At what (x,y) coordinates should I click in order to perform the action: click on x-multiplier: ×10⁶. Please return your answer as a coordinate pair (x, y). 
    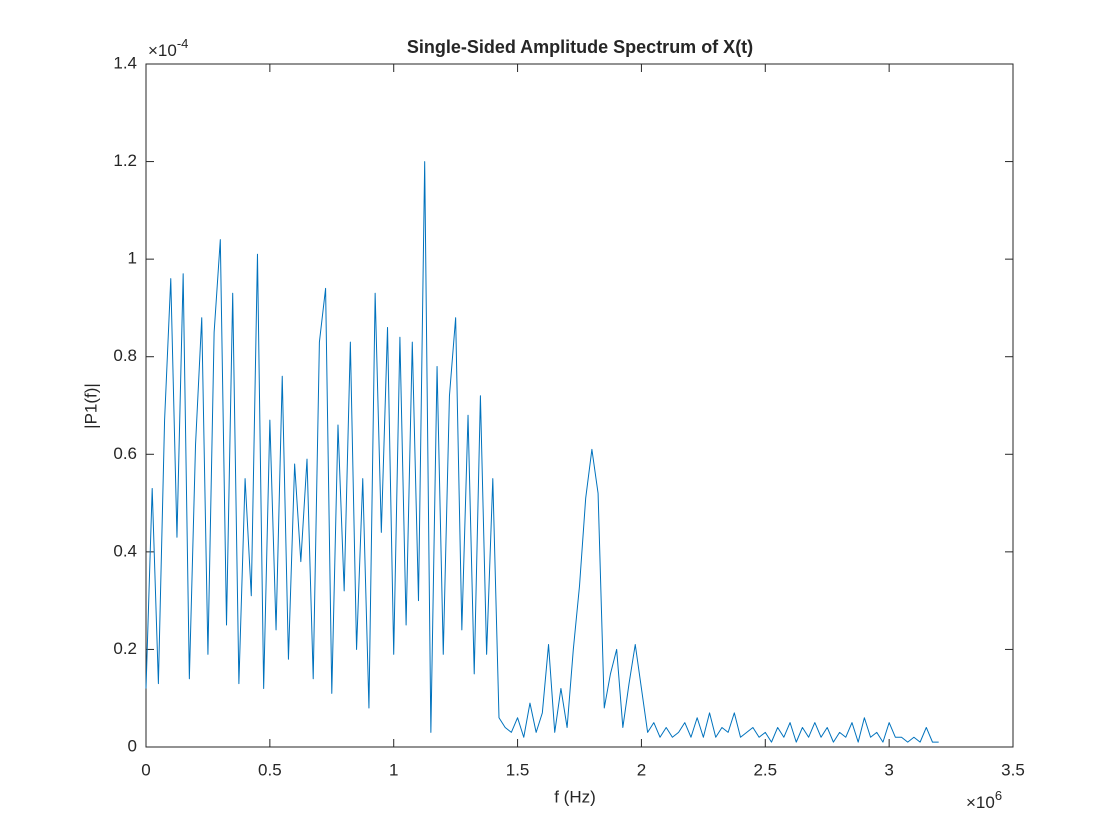
    Looking at the image, I should click on (984, 800).